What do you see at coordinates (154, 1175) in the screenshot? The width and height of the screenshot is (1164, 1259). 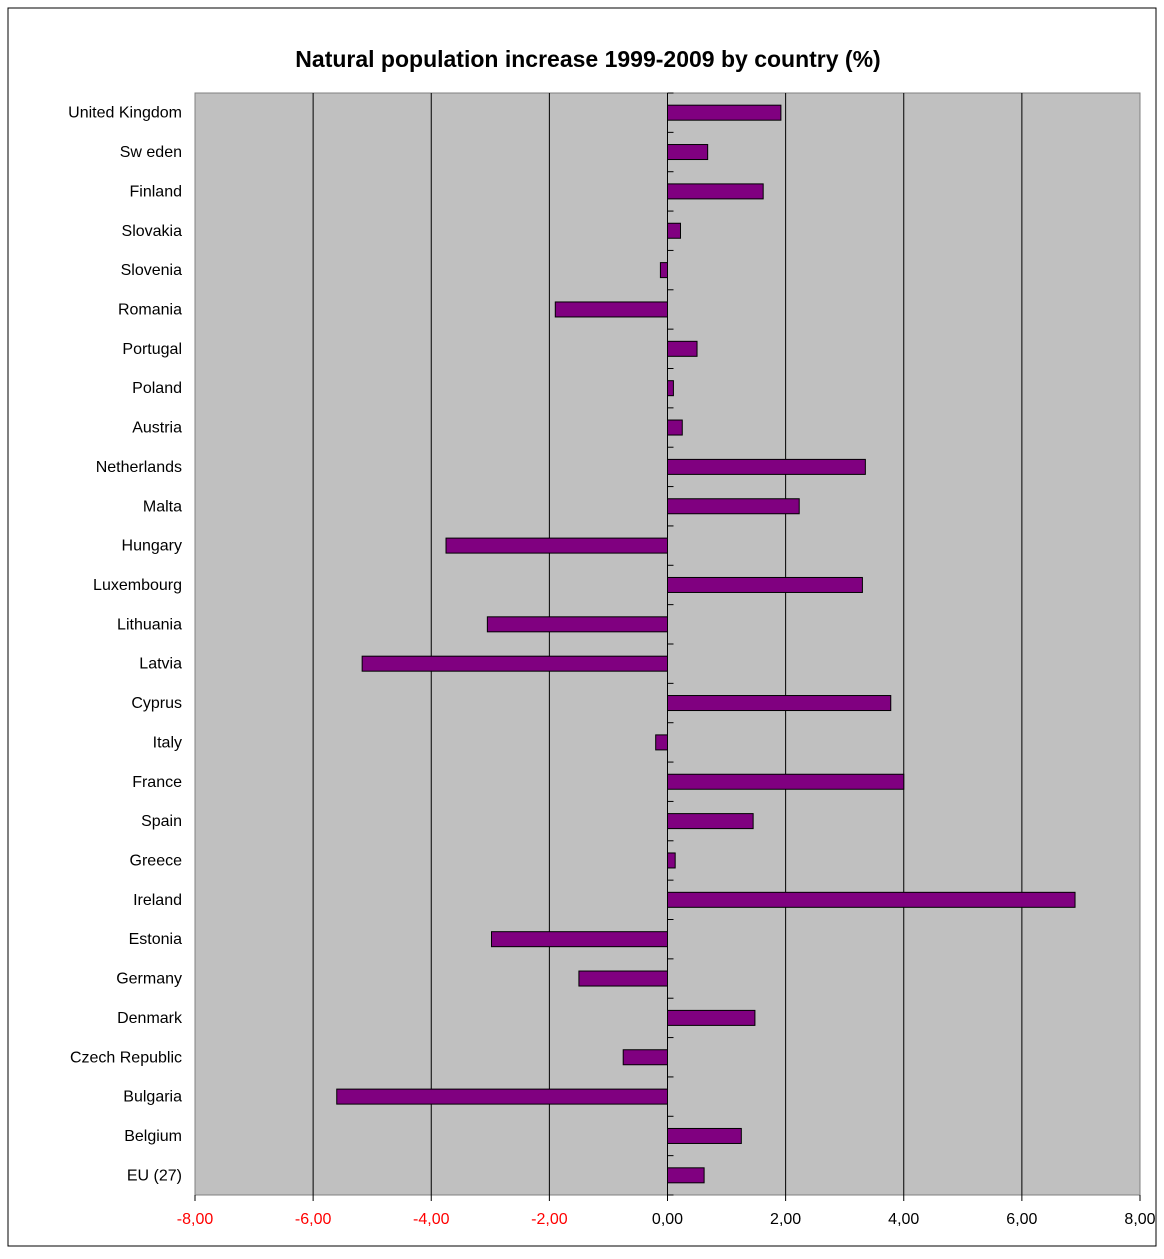 I see `category-label: EU (27)` at bounding box center [154, 1175].